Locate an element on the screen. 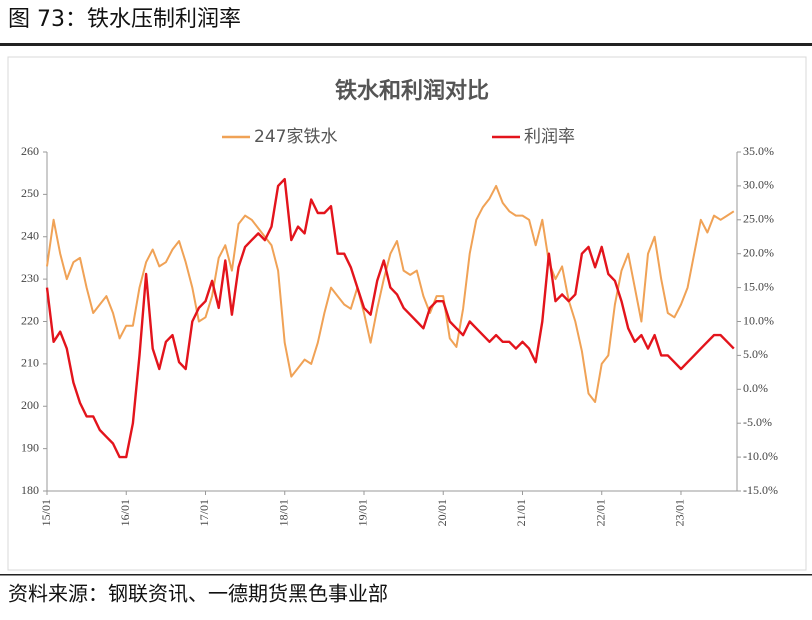 Image resolution: width=812 pixels, height=620 pixels. y-tick-label: 200 is located at coordinates (30, 405).